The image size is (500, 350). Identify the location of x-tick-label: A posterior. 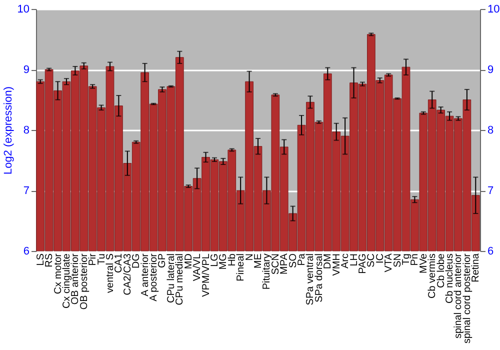
(154, 277).